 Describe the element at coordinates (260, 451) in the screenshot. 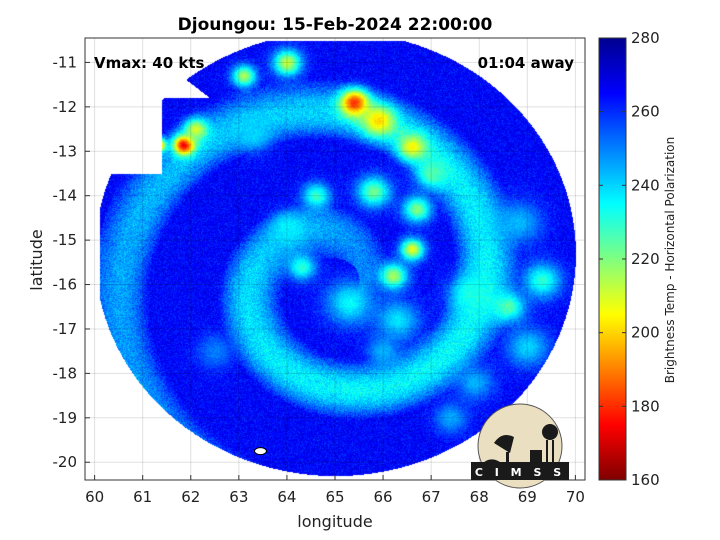

I see `storm-position-marker` at that location.